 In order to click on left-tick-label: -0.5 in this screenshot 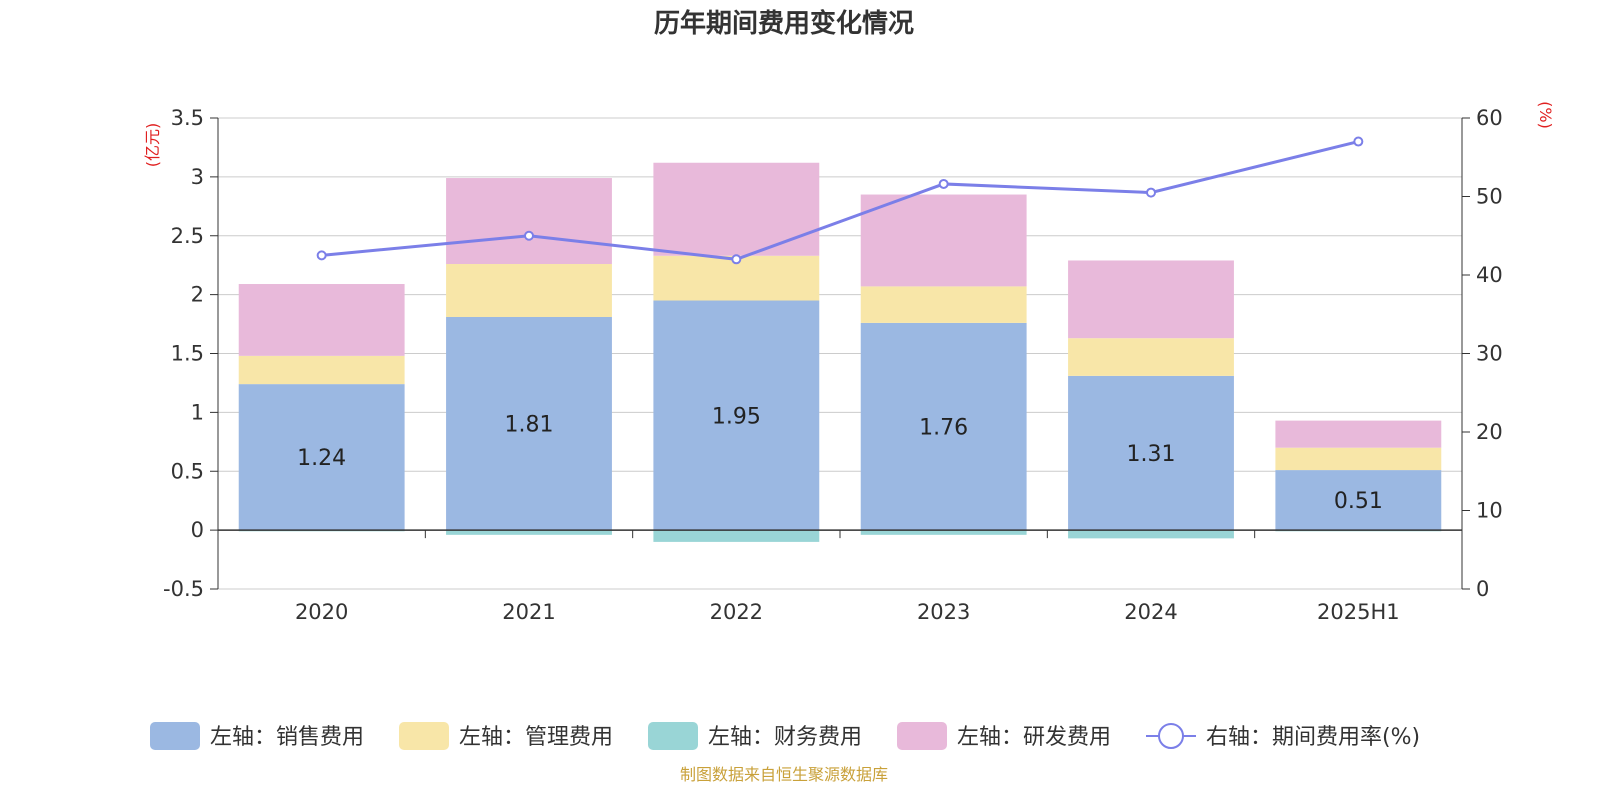, I will do `click(183, 589)`.